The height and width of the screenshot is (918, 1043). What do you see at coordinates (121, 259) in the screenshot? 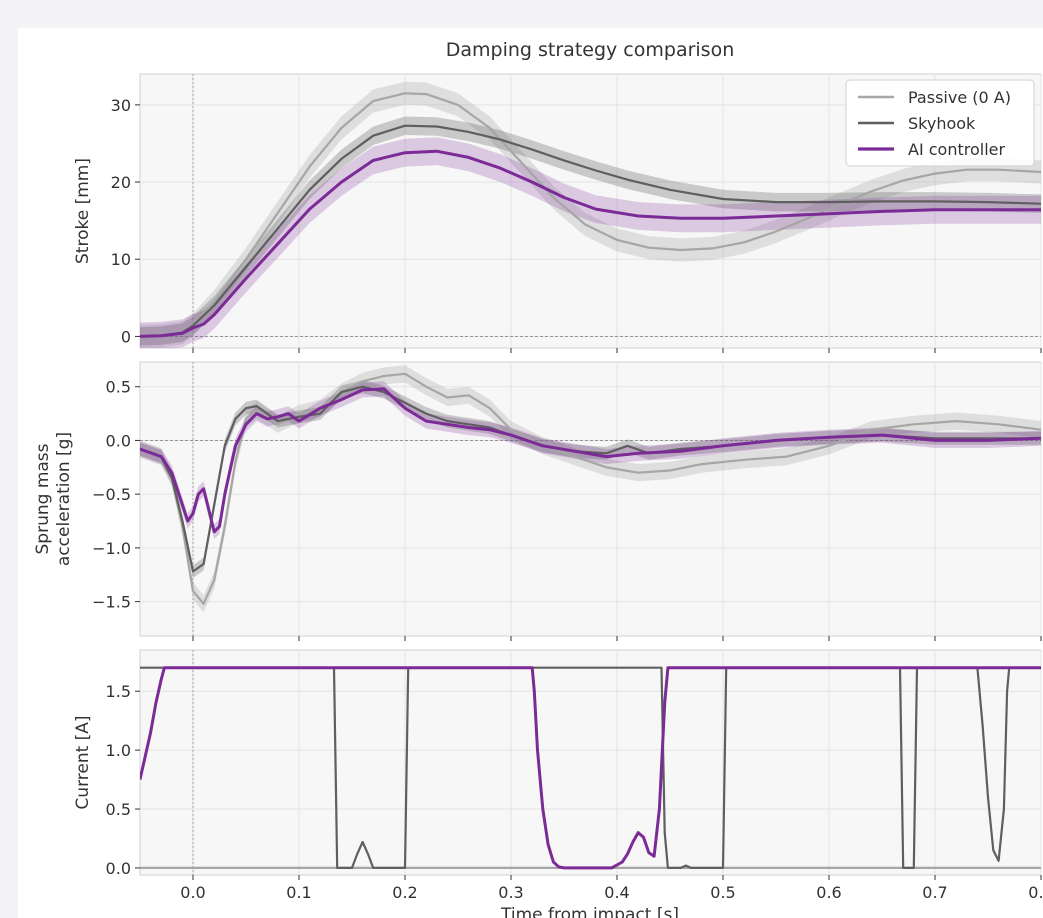
I see `y-tick-label: 10` at bounding box center [121, 259].